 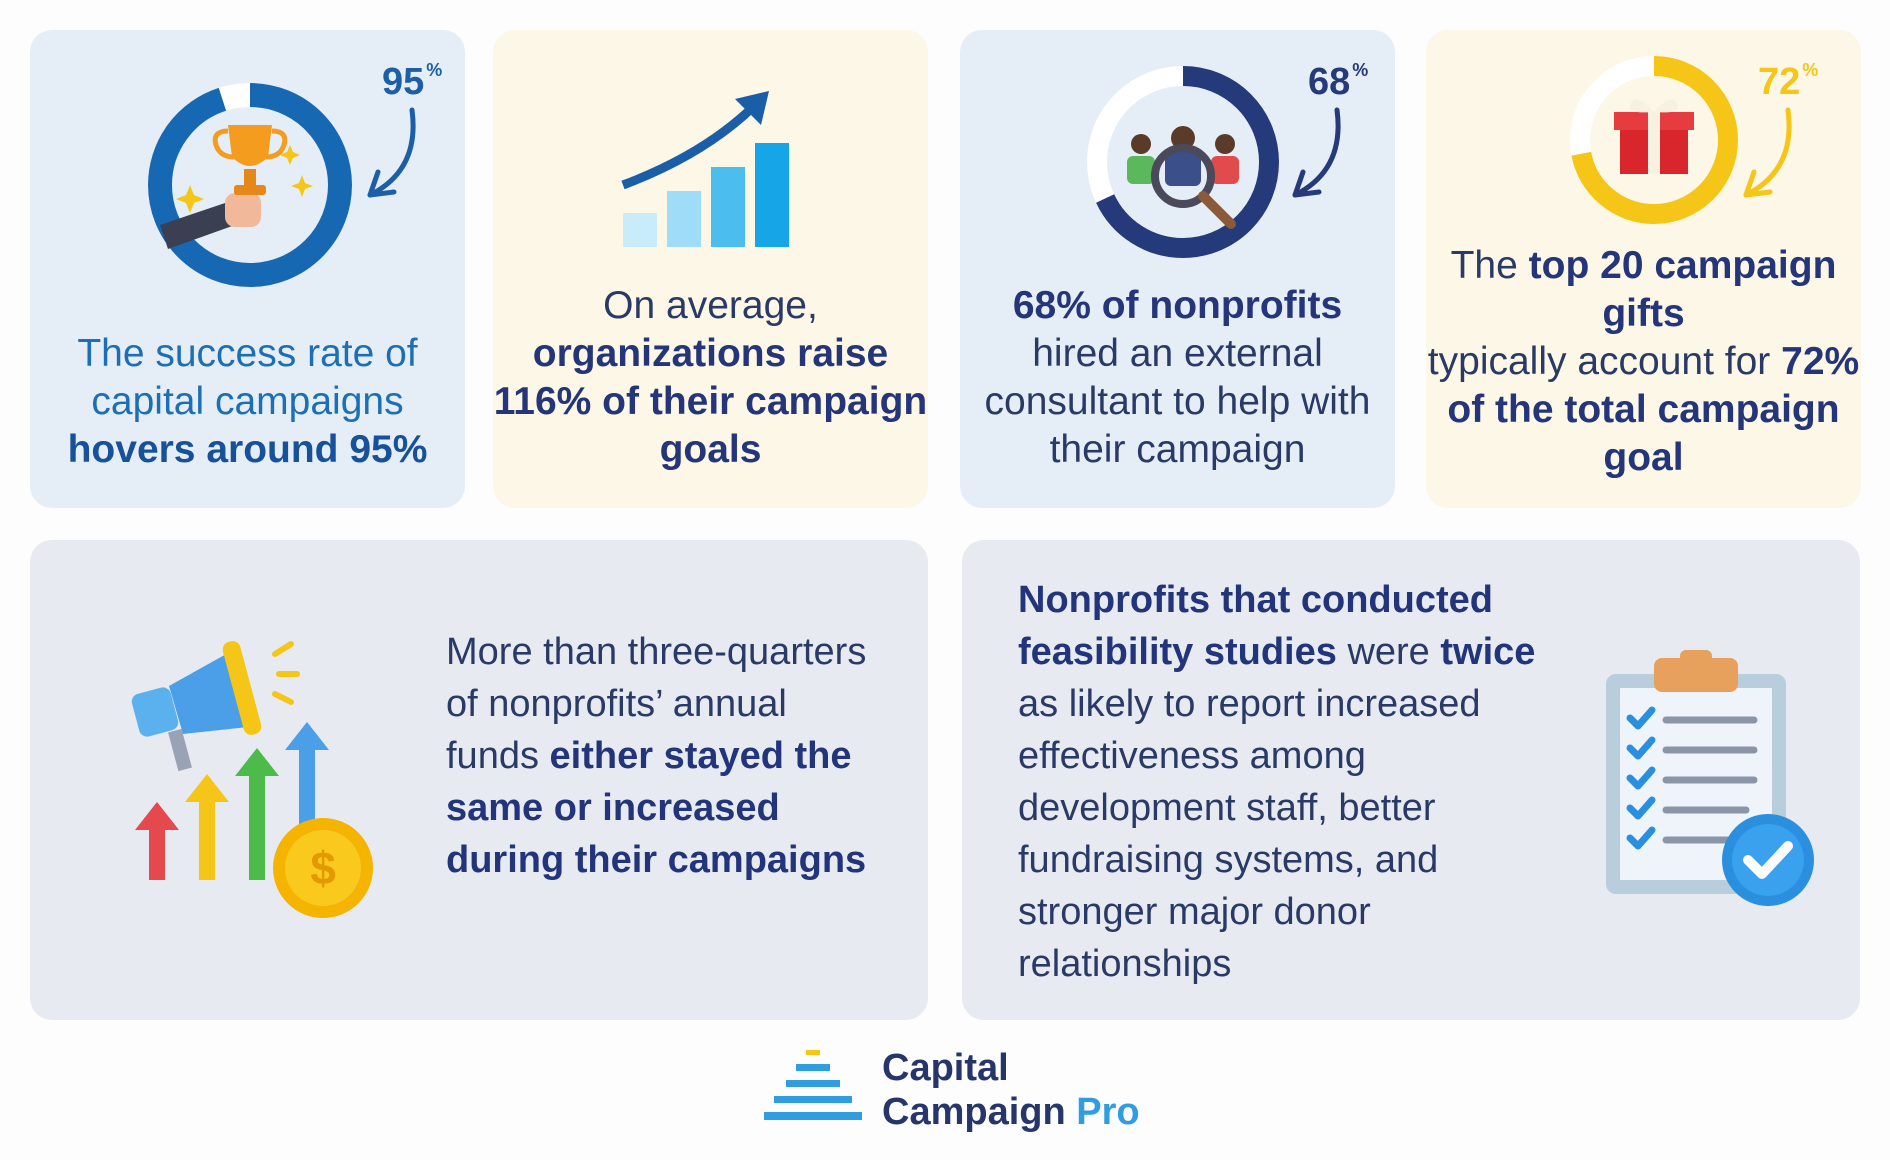 I want to click on megaphone-icon, so click(x=215, y=706).